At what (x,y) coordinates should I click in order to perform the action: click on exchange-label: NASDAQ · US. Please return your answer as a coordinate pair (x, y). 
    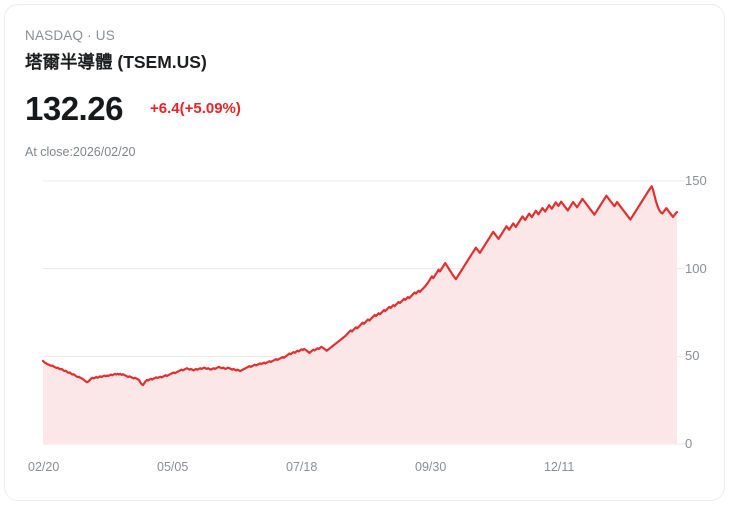
    Looking at the image, I should click on (70, 35).